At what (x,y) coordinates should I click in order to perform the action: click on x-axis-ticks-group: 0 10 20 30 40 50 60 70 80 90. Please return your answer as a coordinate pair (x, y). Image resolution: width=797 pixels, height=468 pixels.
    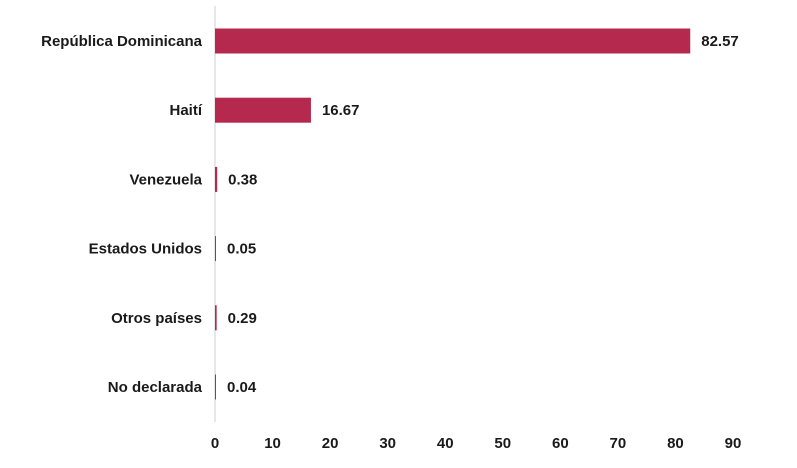
    Looking at the image, I should click on (476, 443).